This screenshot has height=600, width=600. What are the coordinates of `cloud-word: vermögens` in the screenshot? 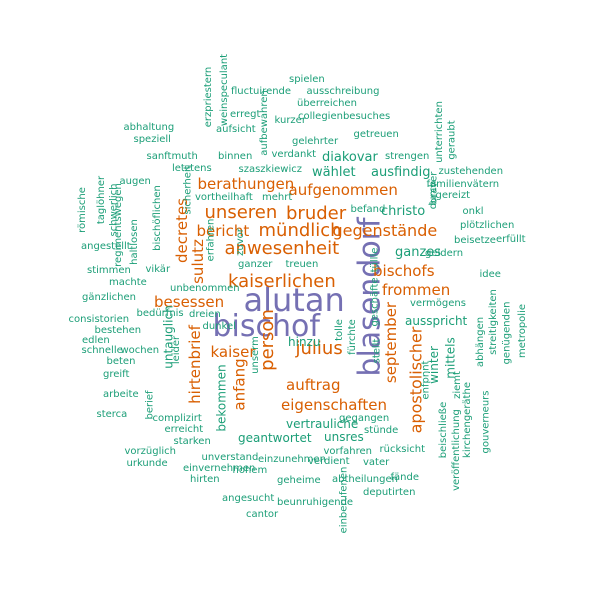 It's located at (438, 303).